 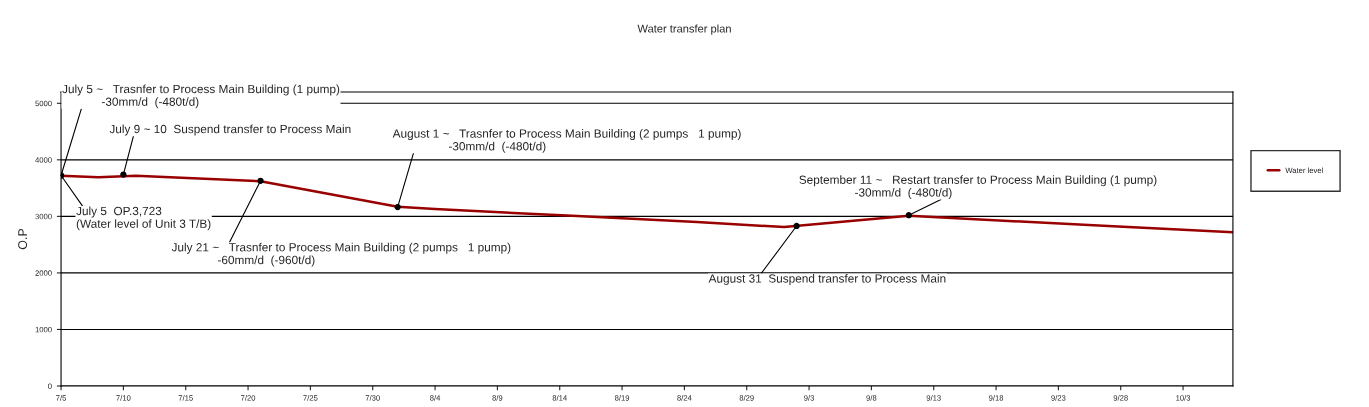 I want to click on annotation: July 21 ~ Trasnfer to Process Main Building (2 pumps 1 pump) -60mm/d (-960t/d), so click(x=341, y=254).